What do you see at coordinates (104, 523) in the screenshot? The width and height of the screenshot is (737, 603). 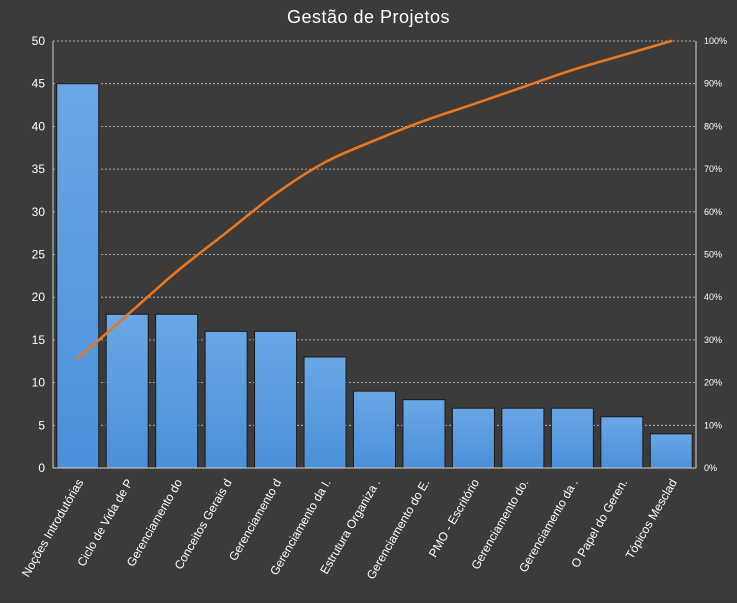 I see `x-tick-label: Ciclo de Vida de P` at bounding box center [104, 523].